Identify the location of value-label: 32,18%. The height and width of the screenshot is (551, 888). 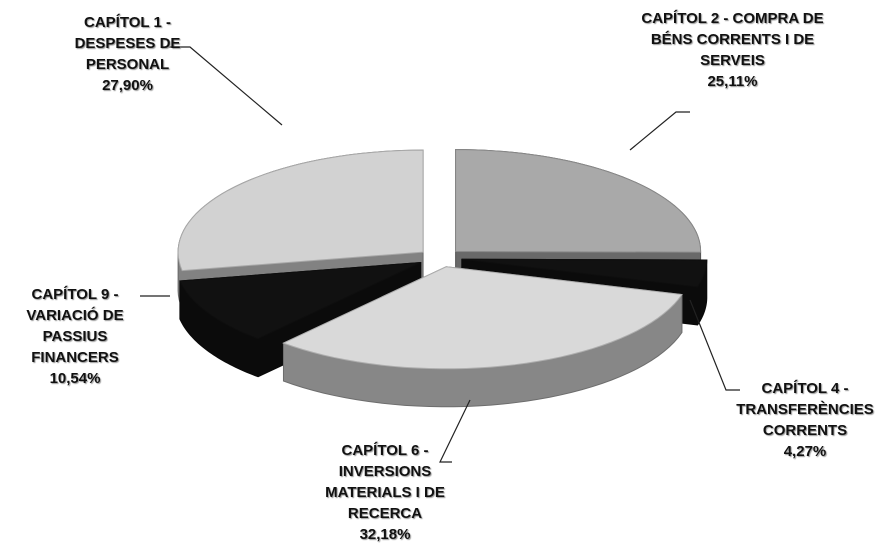
(385, 534).